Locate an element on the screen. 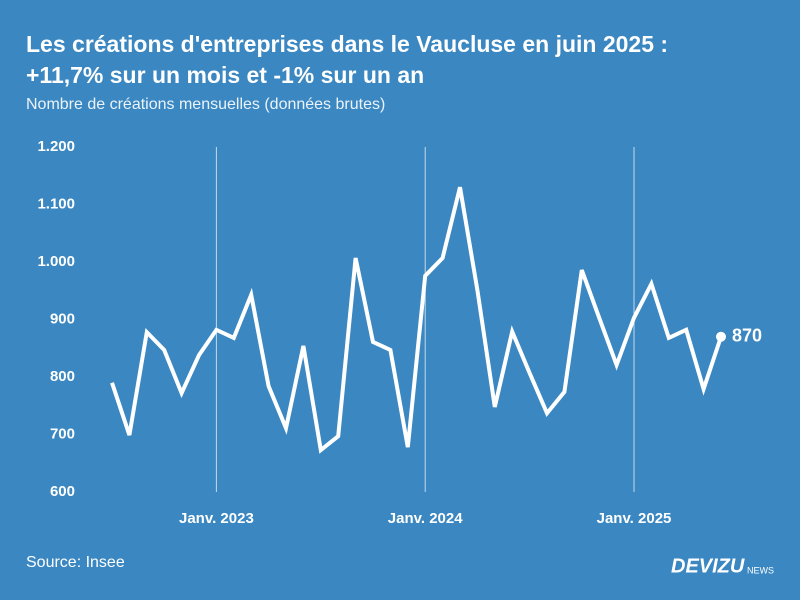 The image size is (800, 600). x-tick-label: Janv. 2024 is located at coordinates (425, 518).